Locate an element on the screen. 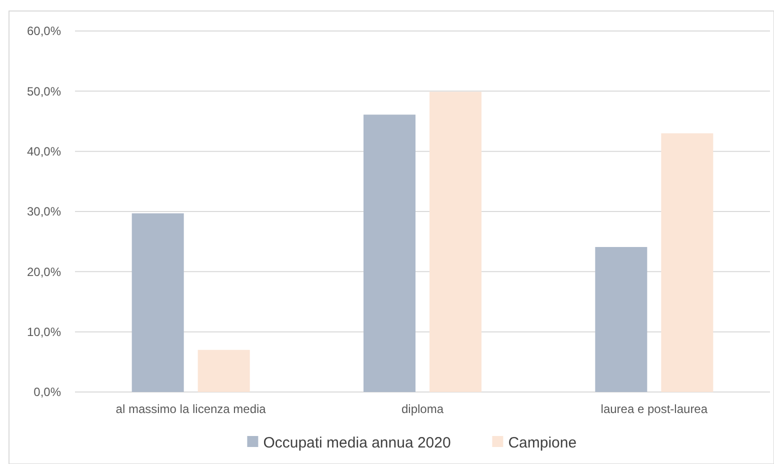 The image size is (774, 464). y-tick-label: 10,0% is located at coordinates (44, 332).